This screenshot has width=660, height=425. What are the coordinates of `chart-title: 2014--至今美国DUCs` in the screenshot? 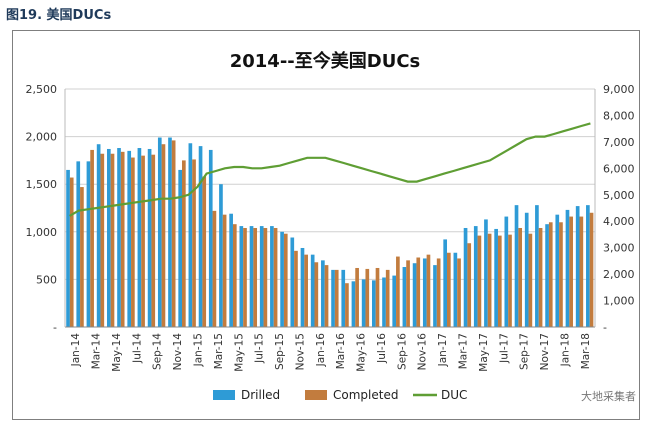 It's located at (325, 61).